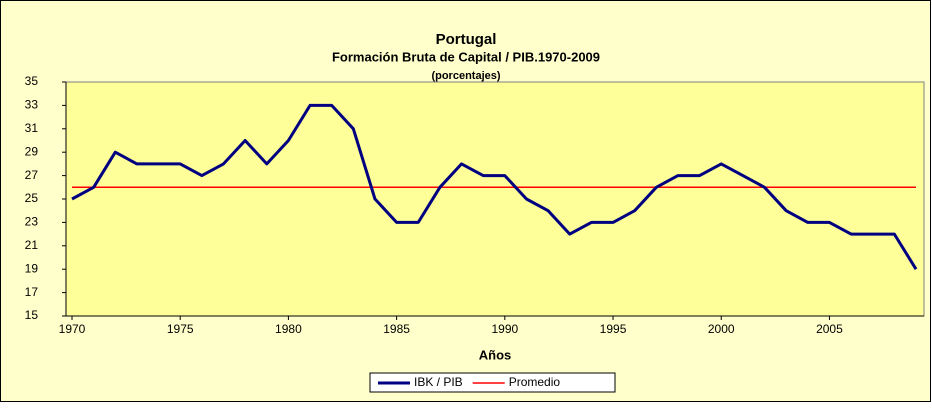 The height and width of the screenshot is (408, 932). I want to click on y-tick-label: 15, so click(32, 315).